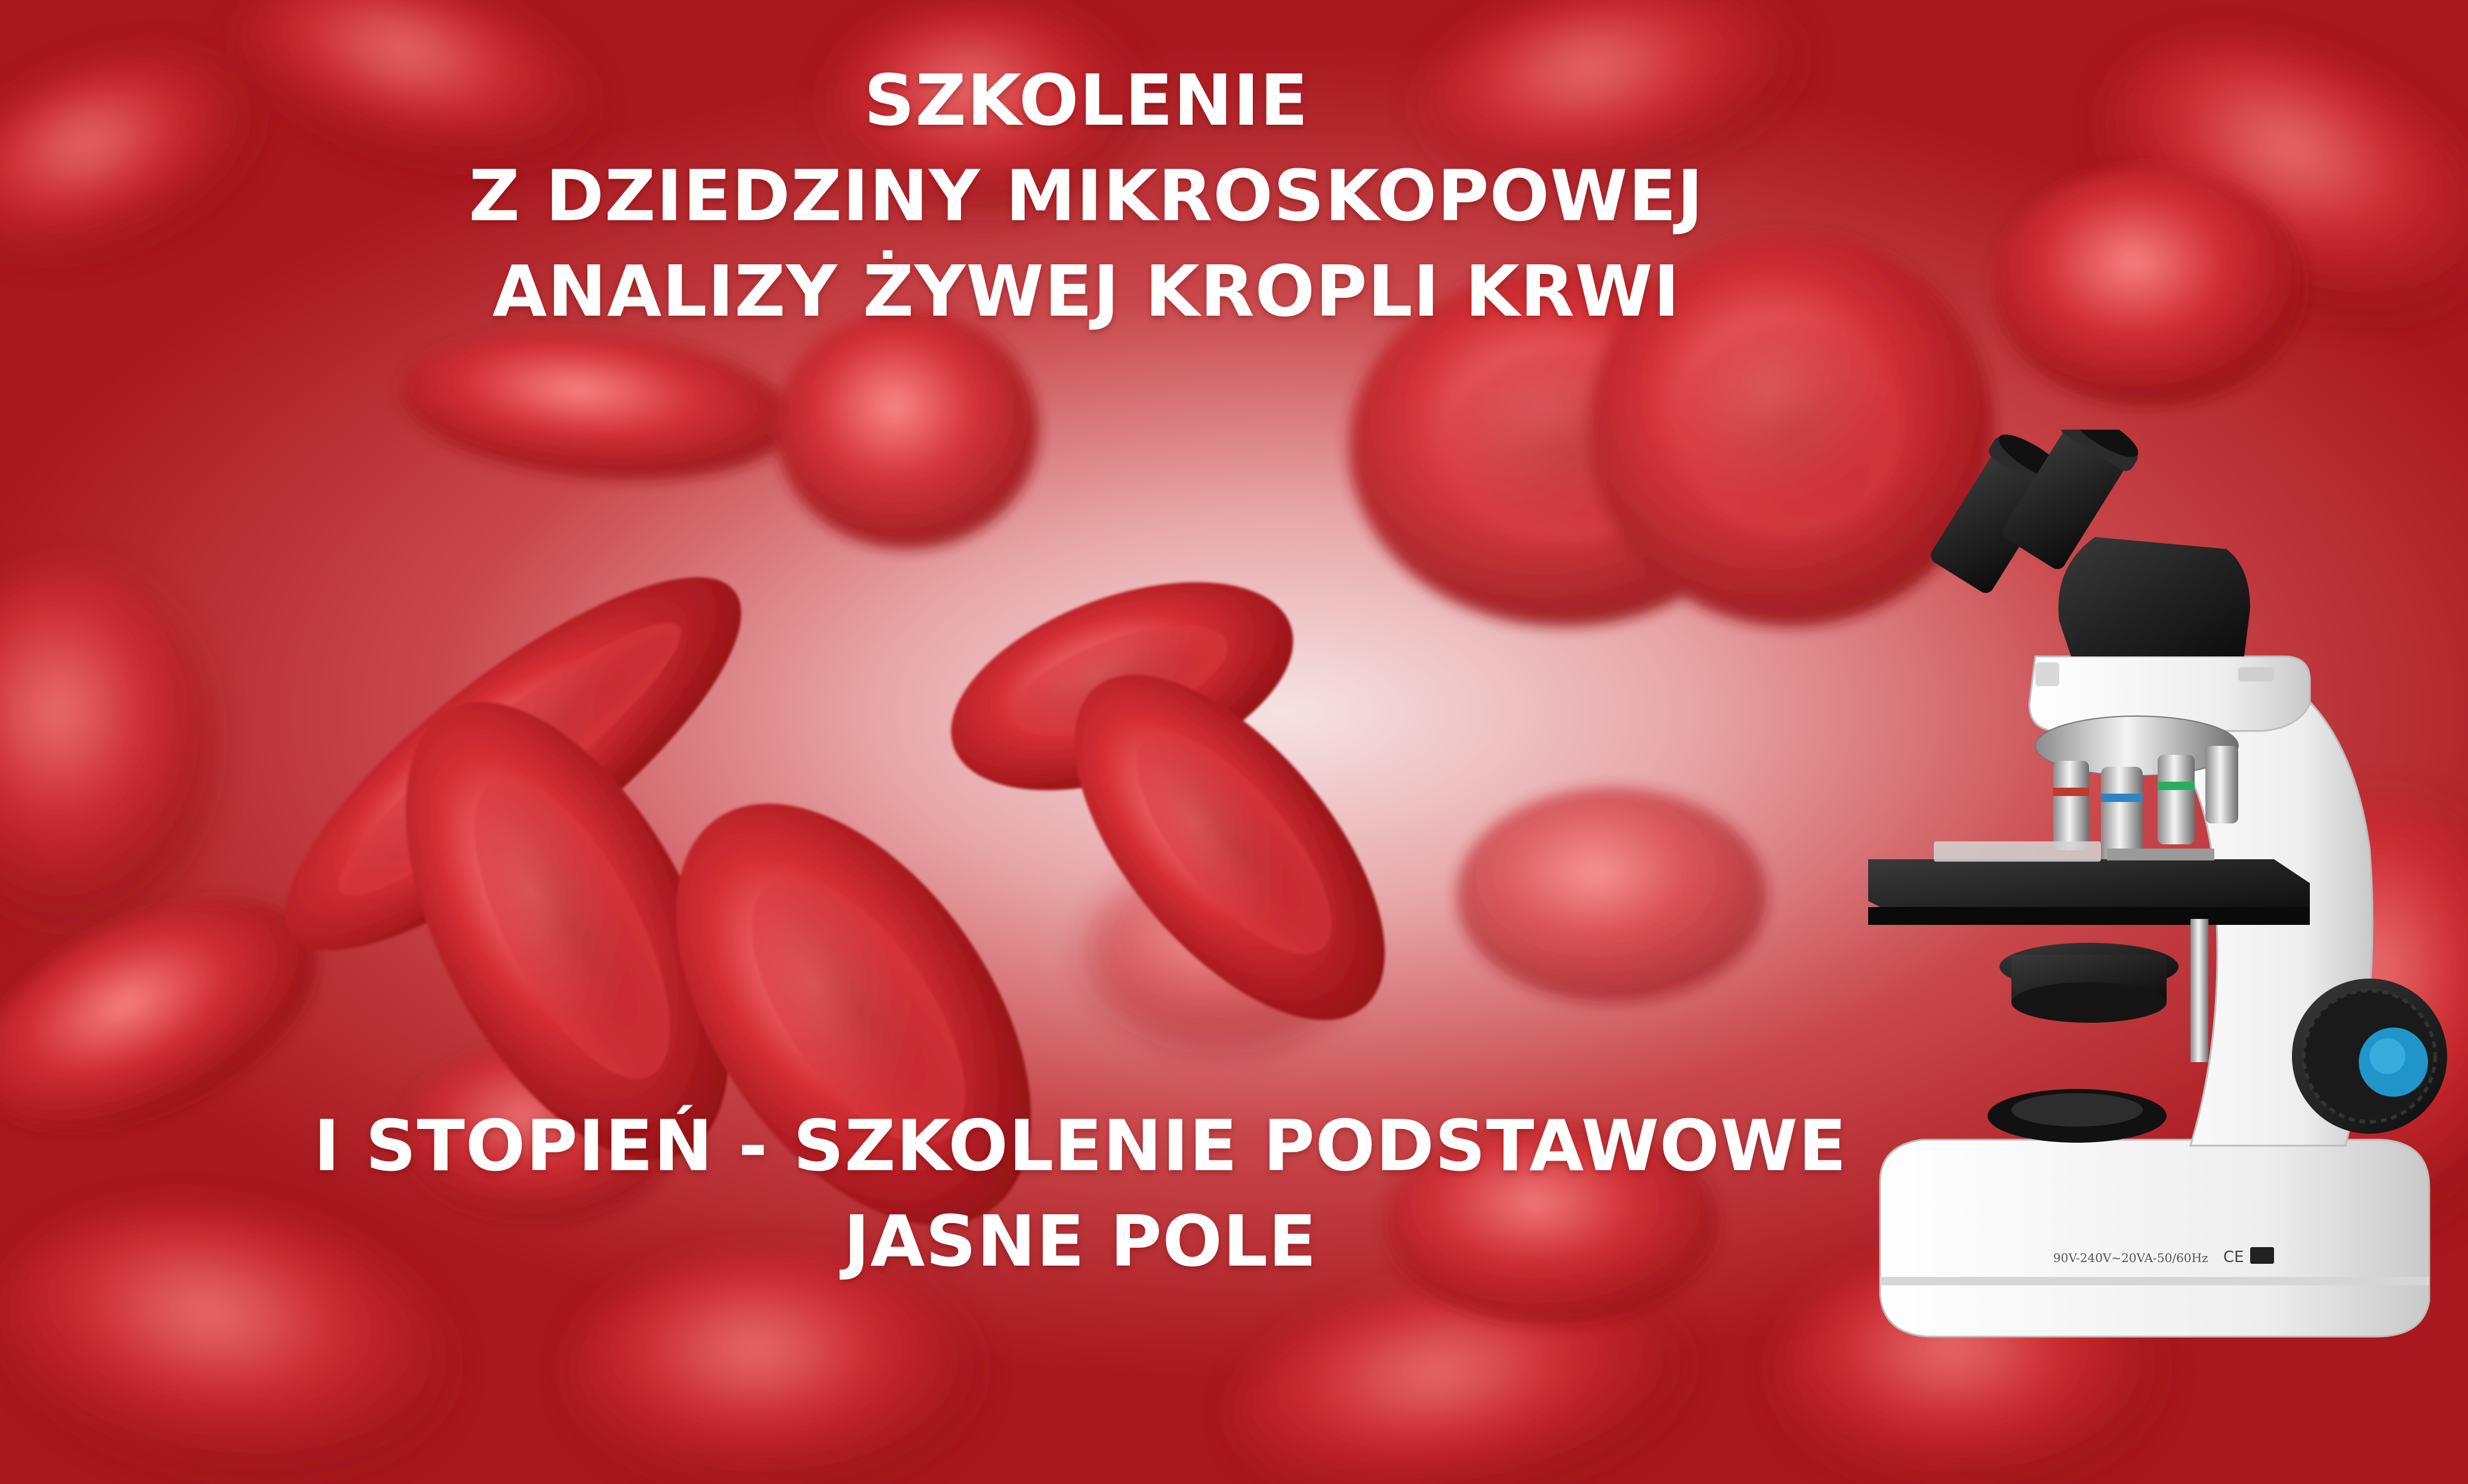  Describe the element at coordinates (1086, 291) in the screenshot. I see `title-line-3: ANALIZY ŻYWEJ KROPLI KRWI` at that location.